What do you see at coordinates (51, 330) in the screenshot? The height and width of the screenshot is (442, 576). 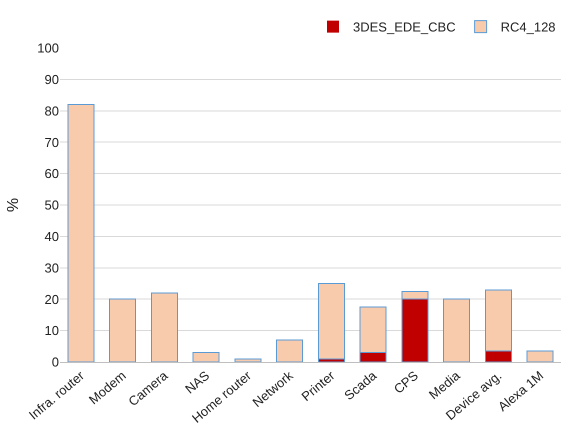 I see `y-tick-label: 10` at bounding box center [51, 330].